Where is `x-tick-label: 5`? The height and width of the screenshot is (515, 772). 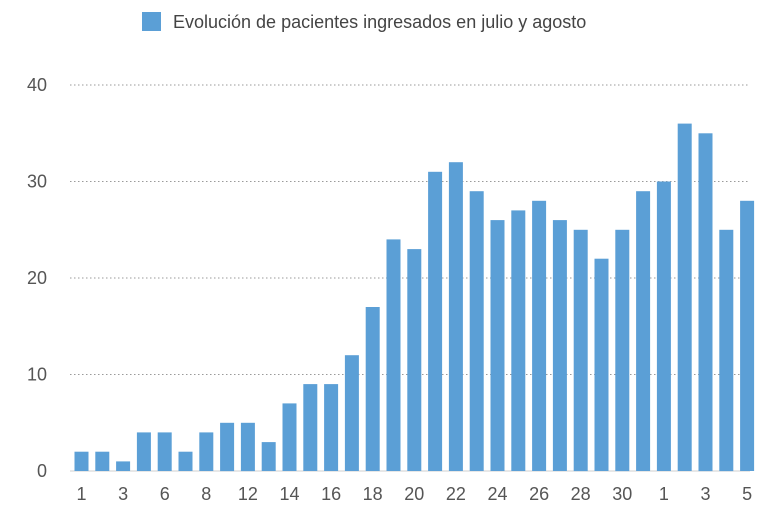
x-tick-label: 5 is located at coordinates (747, 494).